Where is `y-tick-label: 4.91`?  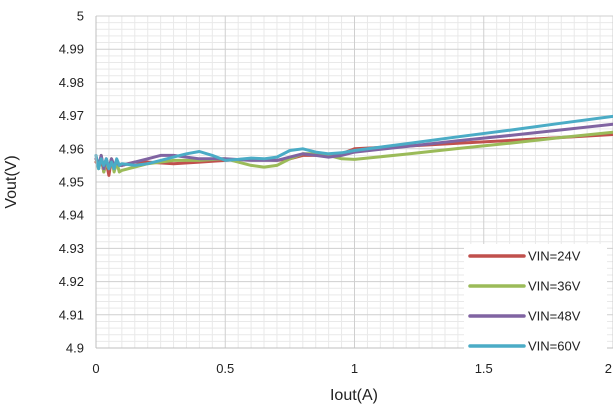 y-tick-label: 4.91 is located at coordinates (71, 314).